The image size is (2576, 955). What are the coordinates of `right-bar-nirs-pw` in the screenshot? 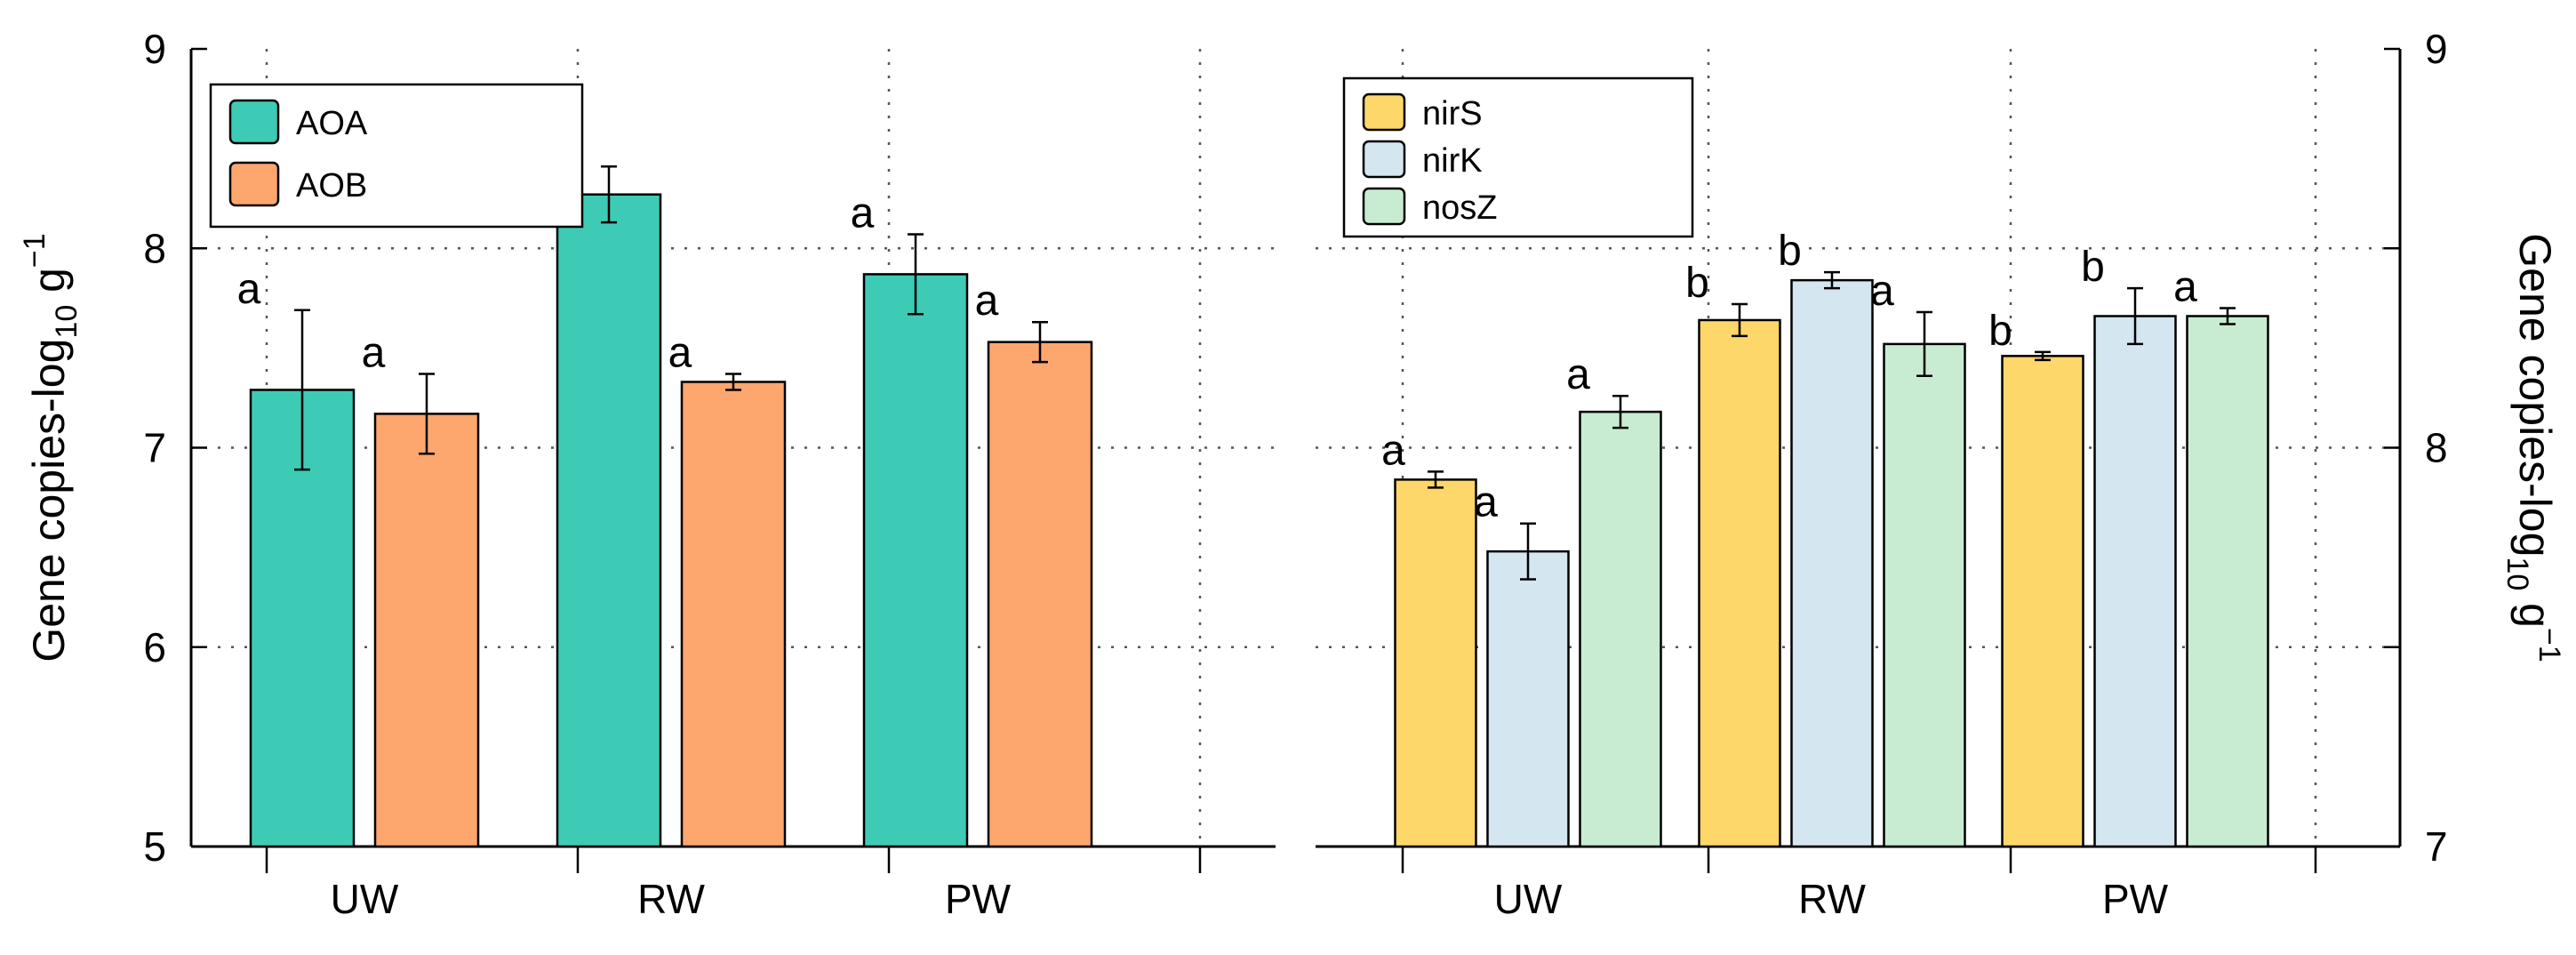 It's located at (2042, 601).